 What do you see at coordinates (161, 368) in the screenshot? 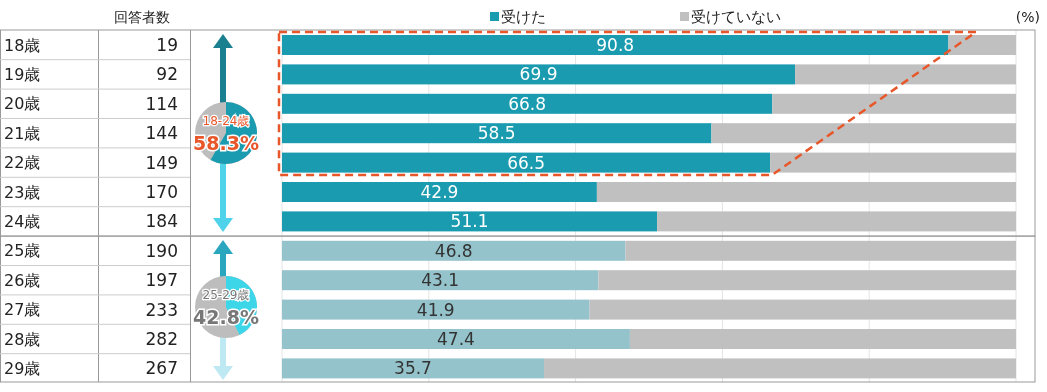
I see `text: 267` at bounding box center [161, 368].